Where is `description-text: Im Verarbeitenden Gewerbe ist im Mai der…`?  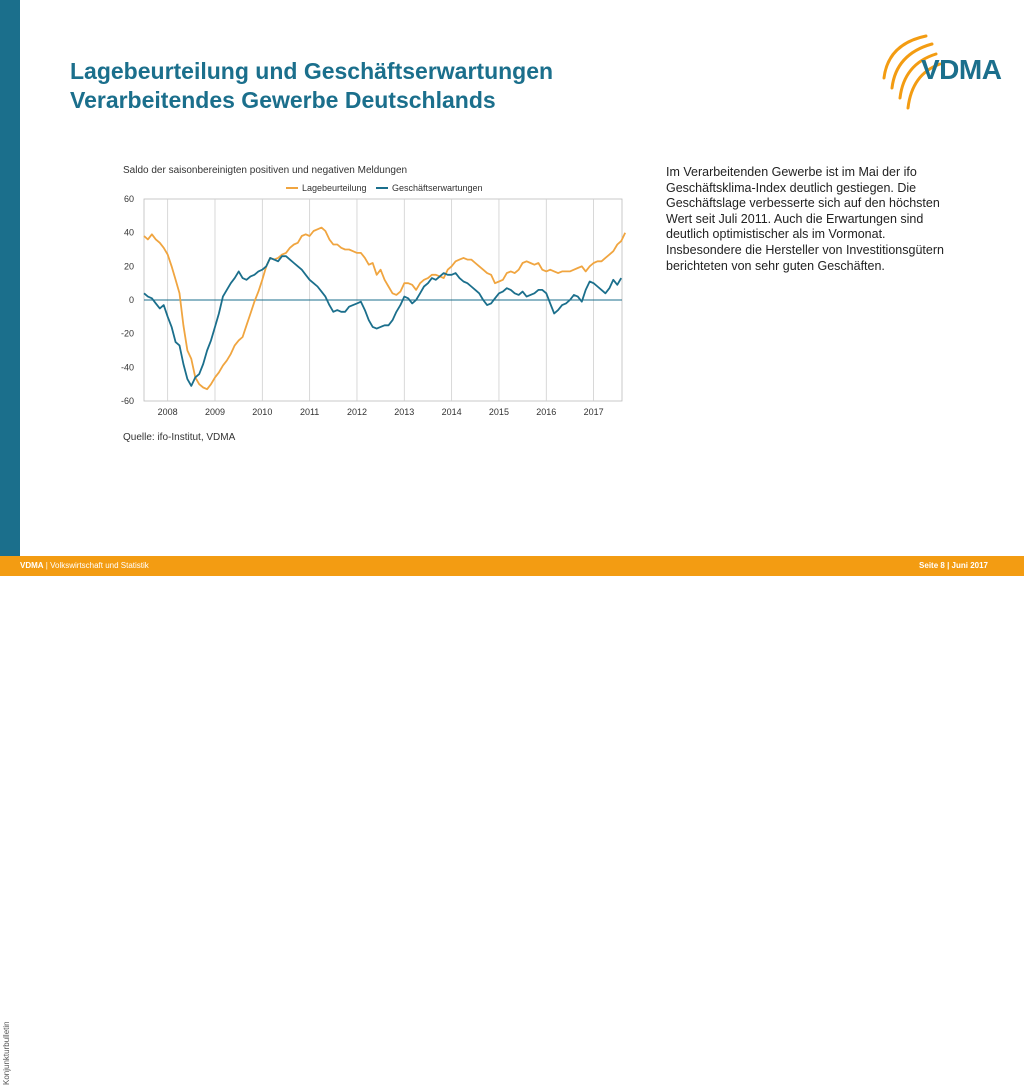 description-text: Im Verarbeitenden Gewerbe ist im Mai der… is located at coordinates (805, 219).